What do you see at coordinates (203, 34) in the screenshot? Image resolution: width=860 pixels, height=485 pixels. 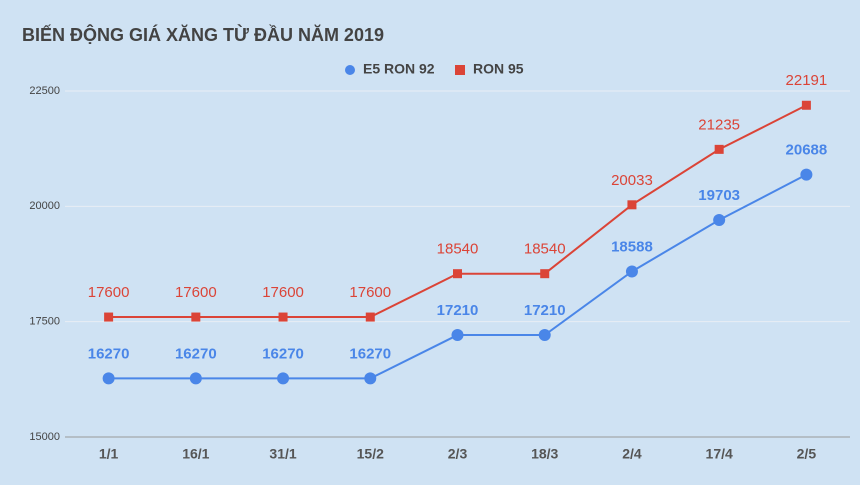 I see `chart-title: BIẾN ĐỘNG GIÁ XĂNG TỪ ĐẦU NĂM 2019` at bounding box center [203, 34].